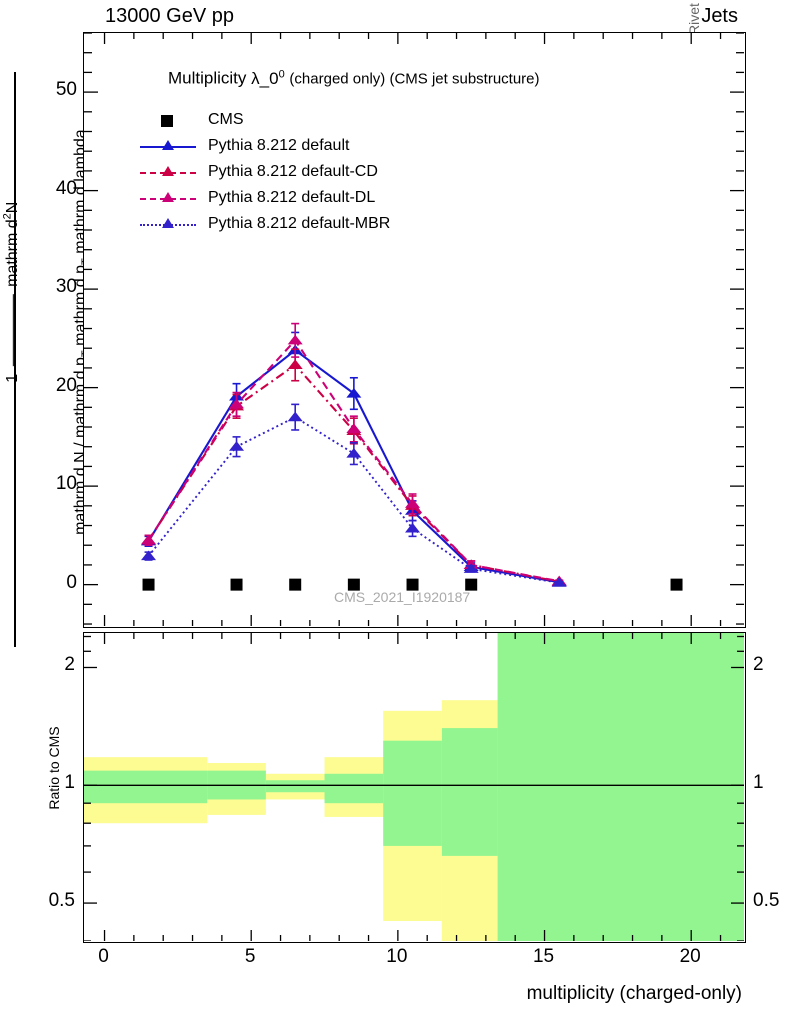 This screenshot has width=786, height=1024. Describe the element at coordinates (66, 484) in the screenshot. I see `y-tick-label-10: 10` at that location.